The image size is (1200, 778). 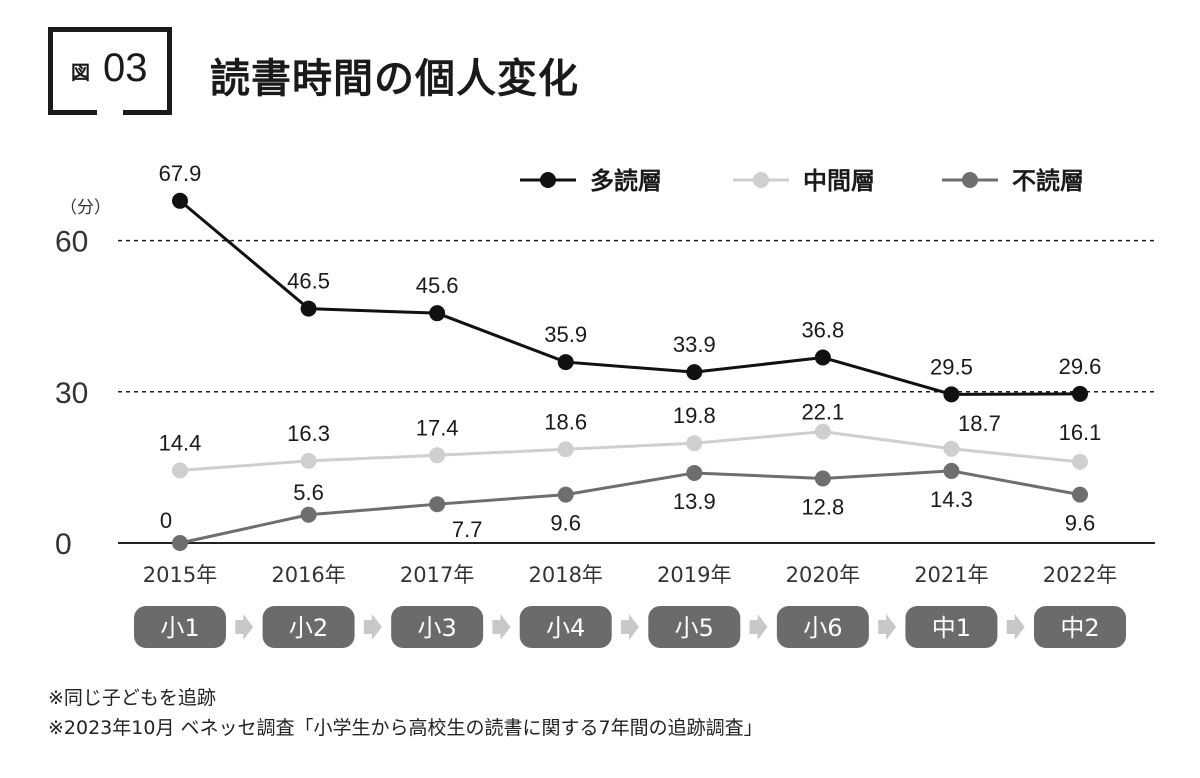 I want to click on y-tick-label-30: 30, so click(x=71, y=393).